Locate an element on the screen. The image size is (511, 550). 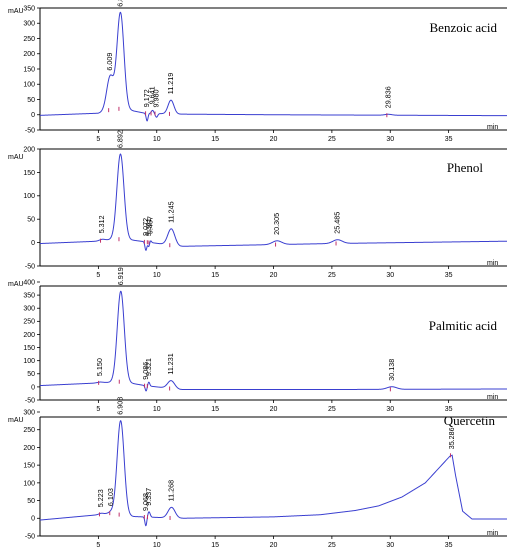
peak-rt-label: 35.286 is located at coordinates (451, 438).